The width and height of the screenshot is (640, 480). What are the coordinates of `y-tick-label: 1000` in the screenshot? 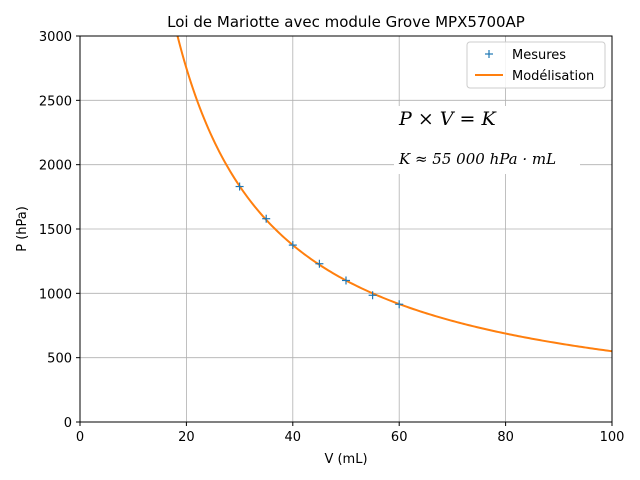 It's located at (55, 294).